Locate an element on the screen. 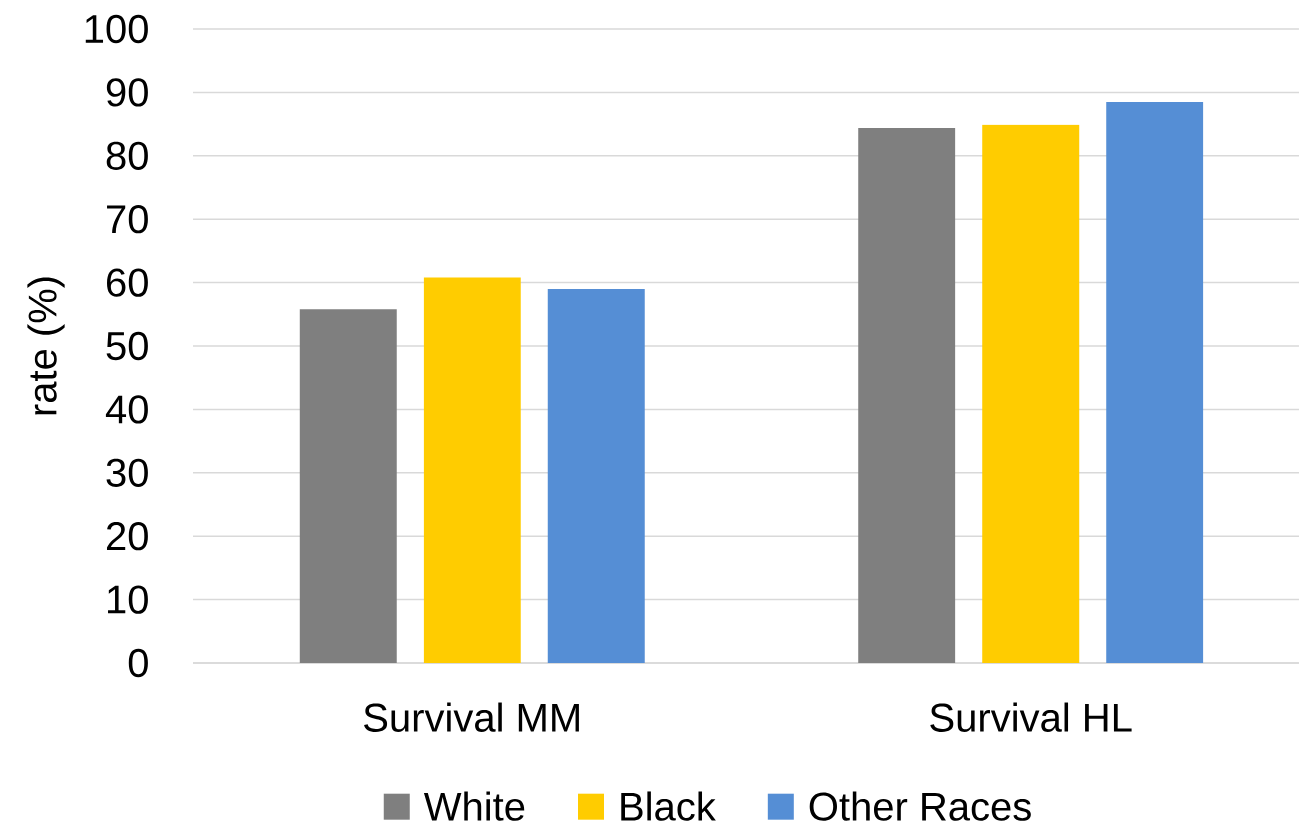 This screenshot has height=822, width=1299. y-tick-label: 20 is located at coordinates (127, 536).